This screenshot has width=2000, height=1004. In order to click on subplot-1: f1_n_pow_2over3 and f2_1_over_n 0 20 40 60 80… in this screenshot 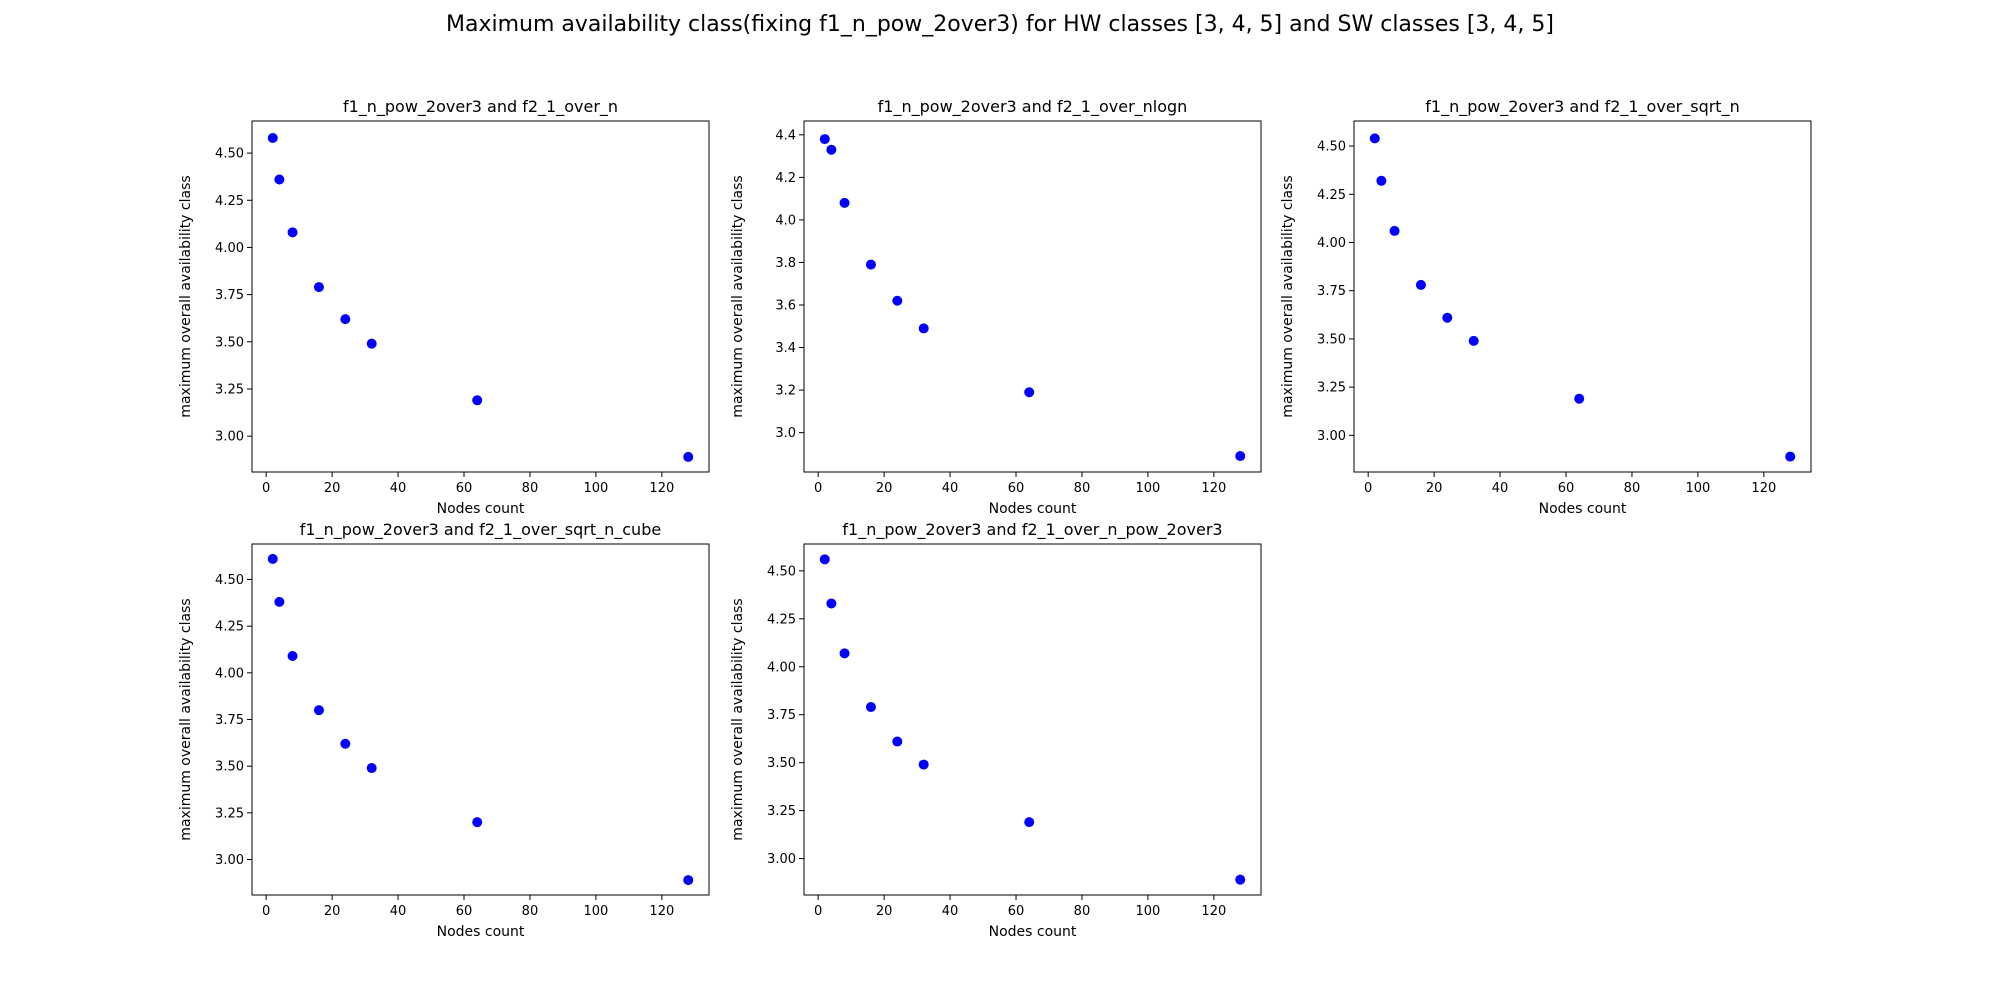, I will do `click(444, 307)`.